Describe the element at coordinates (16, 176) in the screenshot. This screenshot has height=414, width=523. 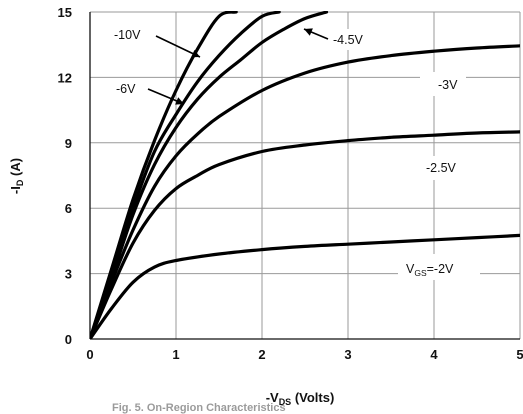
I see `y-axis-label: -ID (A)` at that location.